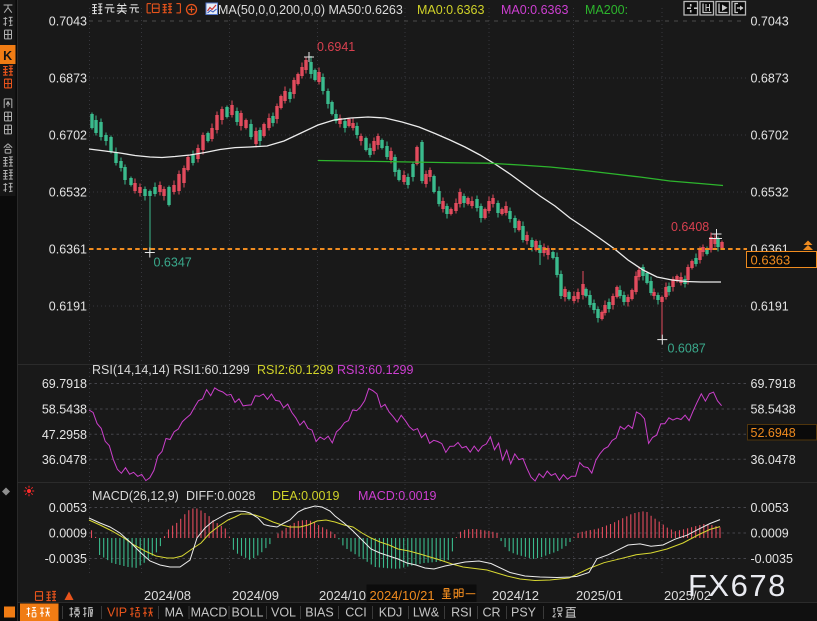 The width and height of the screenshot is (817, 621). Describe the element at coordinates (397, 496) in the screenshot. I see `svg-text: MACD:0.0019` at that location.